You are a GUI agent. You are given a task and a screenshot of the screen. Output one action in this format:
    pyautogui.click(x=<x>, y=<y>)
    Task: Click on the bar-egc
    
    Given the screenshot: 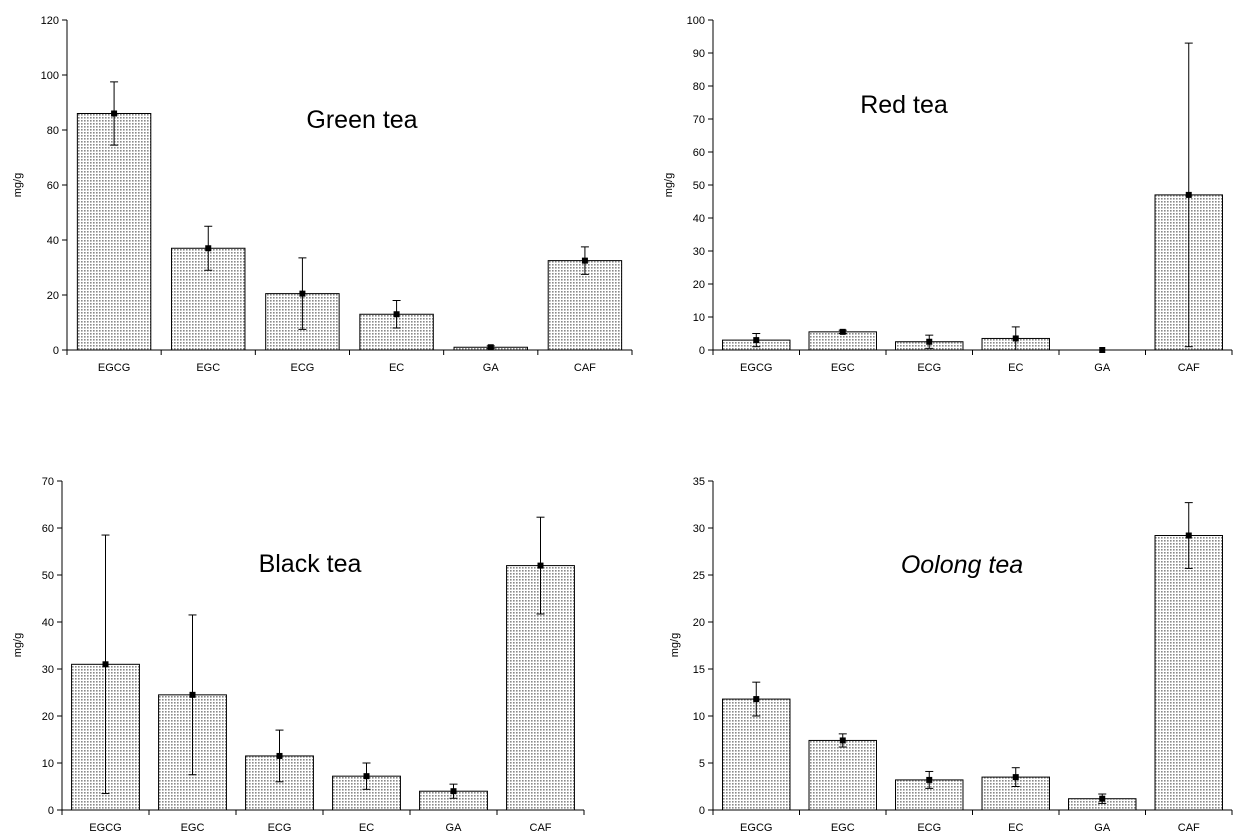 What is the action you would take?
    pyautogui.click(x=842, y=775)
    